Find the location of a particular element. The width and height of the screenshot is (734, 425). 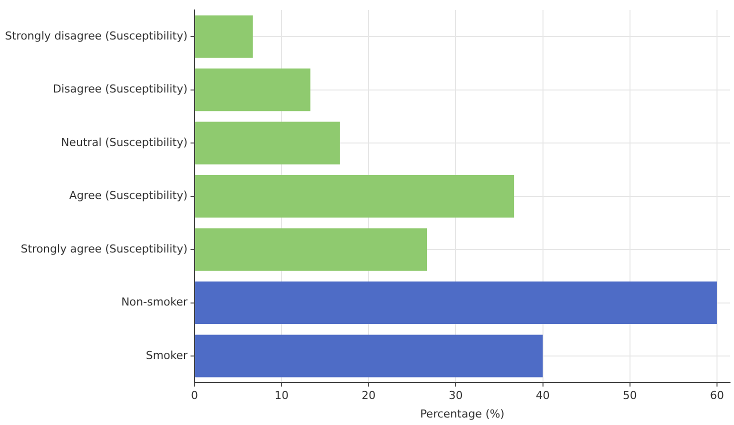

x-tick-label: 30 is located at coordinates (455, 395).